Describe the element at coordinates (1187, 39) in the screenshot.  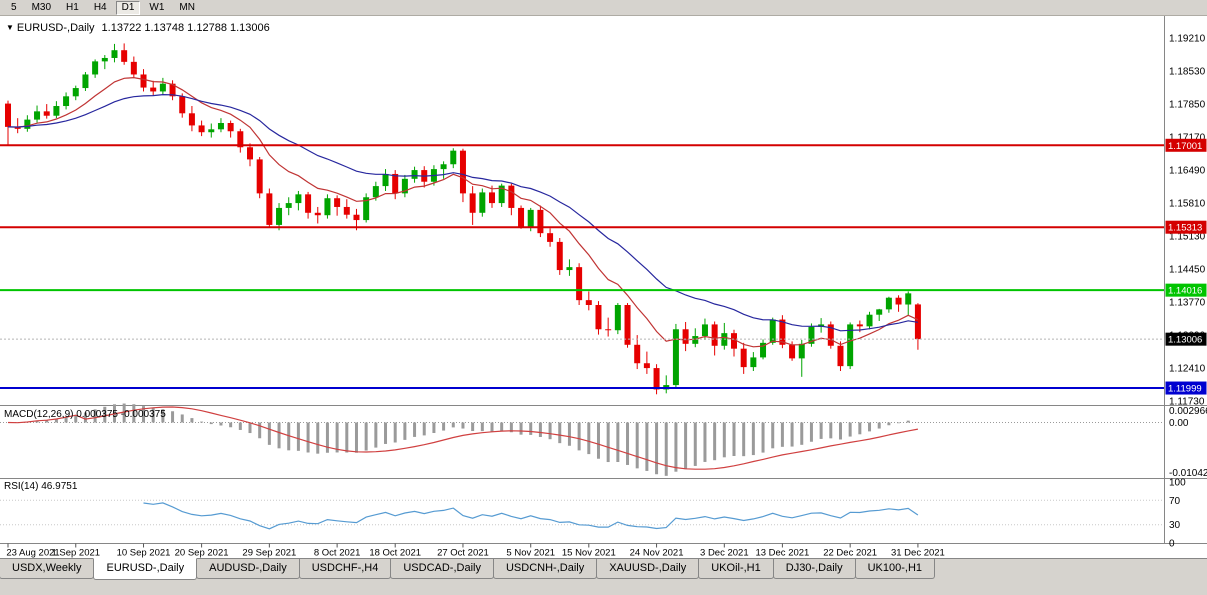
I see `price-axis-label: 1.19210` at that location.